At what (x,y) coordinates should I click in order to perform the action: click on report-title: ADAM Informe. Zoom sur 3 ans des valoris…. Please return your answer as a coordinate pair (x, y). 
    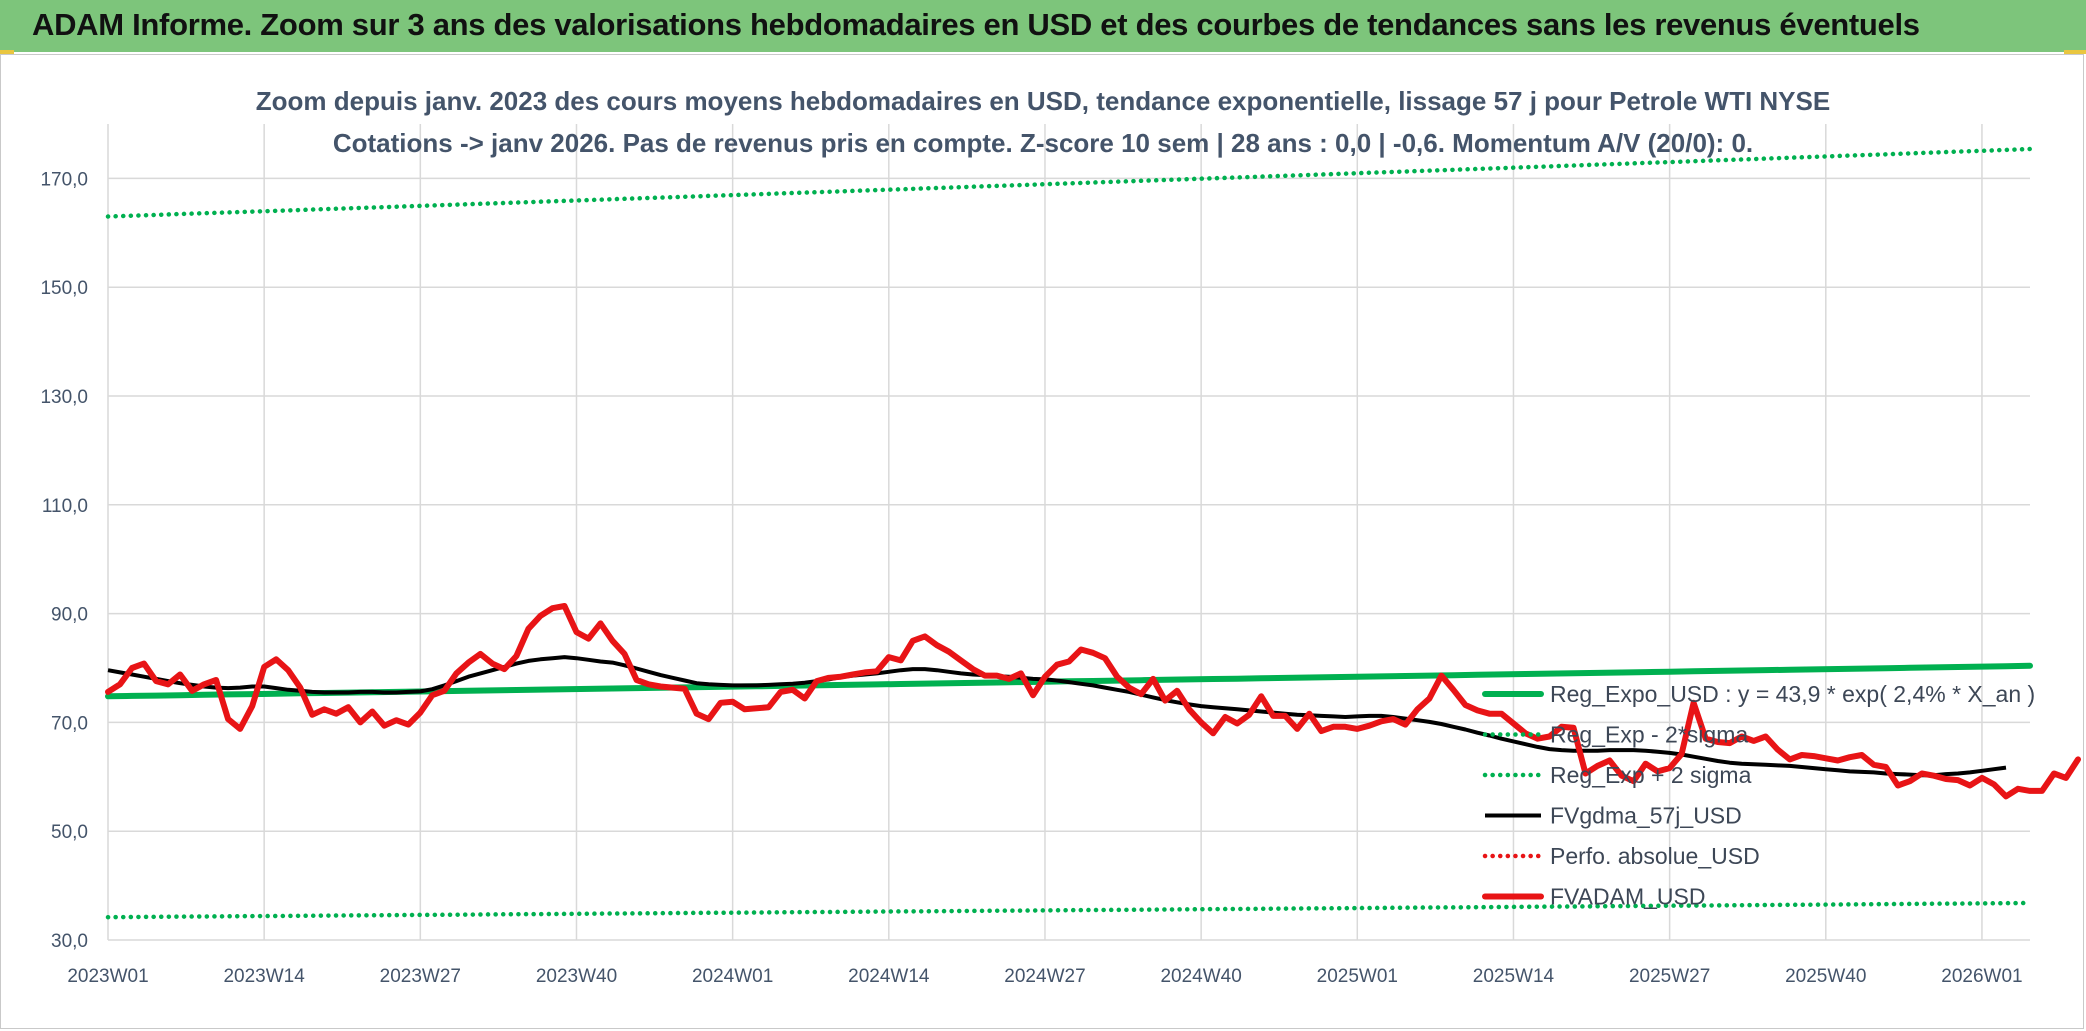
    Looking at the image, I should click on (976, 24).